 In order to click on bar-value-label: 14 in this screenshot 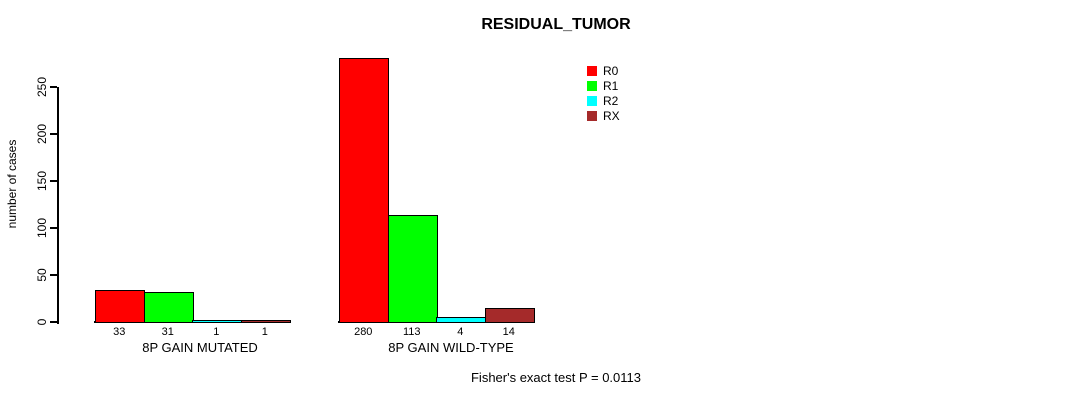, I will do `click(508, 332)`.